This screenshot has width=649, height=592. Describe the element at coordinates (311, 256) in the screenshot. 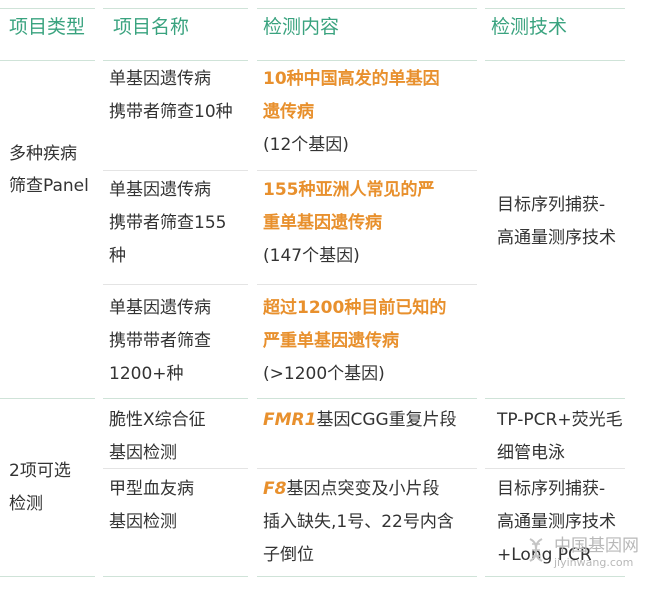

I see `content-note: (147个基因)` at that location.